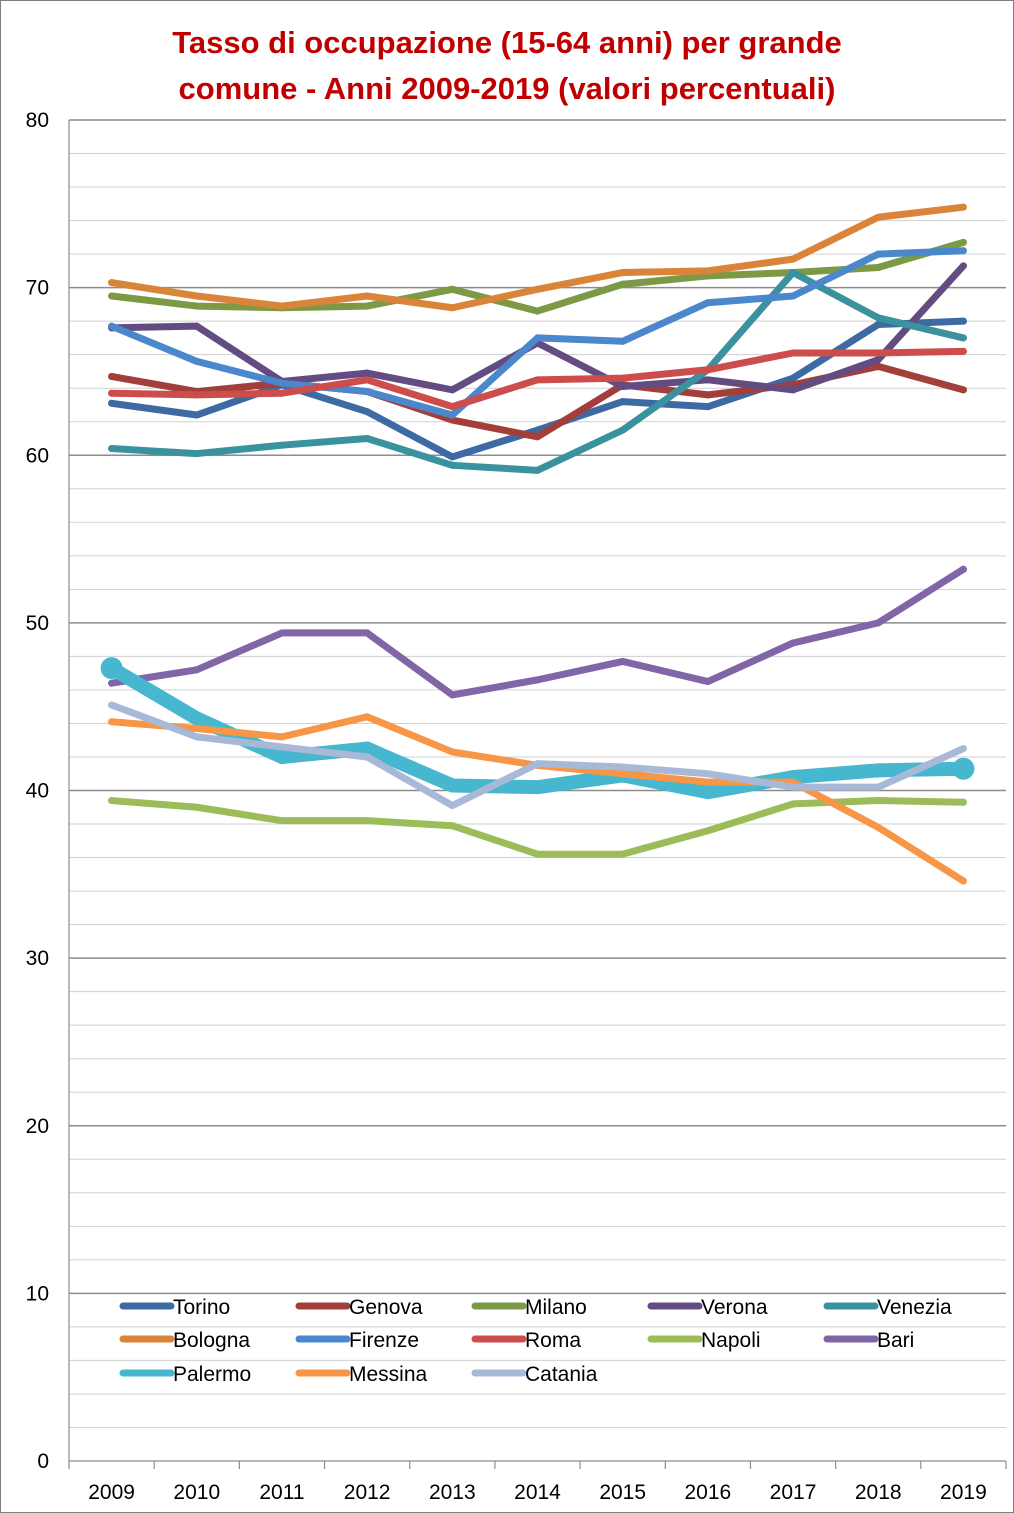  I want to click on series-napoli, so click(537, 827).